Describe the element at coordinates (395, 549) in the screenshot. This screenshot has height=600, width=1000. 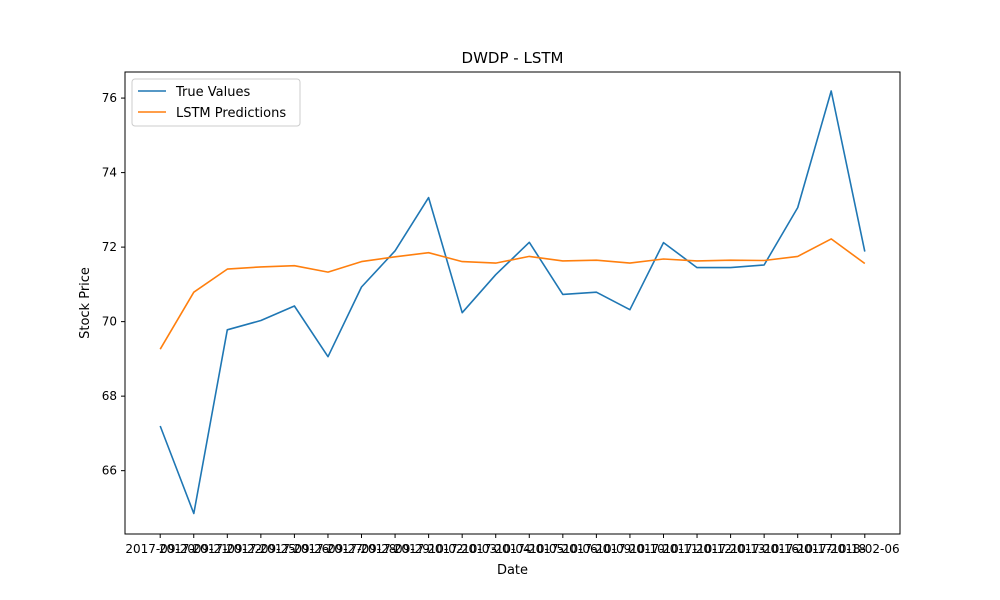
I see `x-tick-label: 2017-09-29` at that location.